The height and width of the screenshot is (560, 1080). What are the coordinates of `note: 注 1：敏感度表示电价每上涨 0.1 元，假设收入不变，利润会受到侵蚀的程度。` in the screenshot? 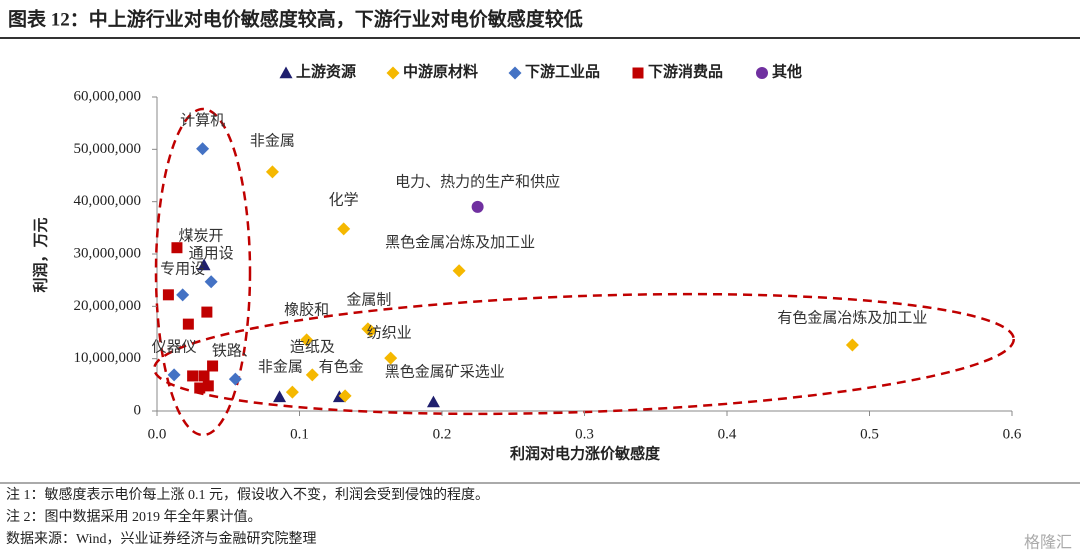 It's located at (247, 494).